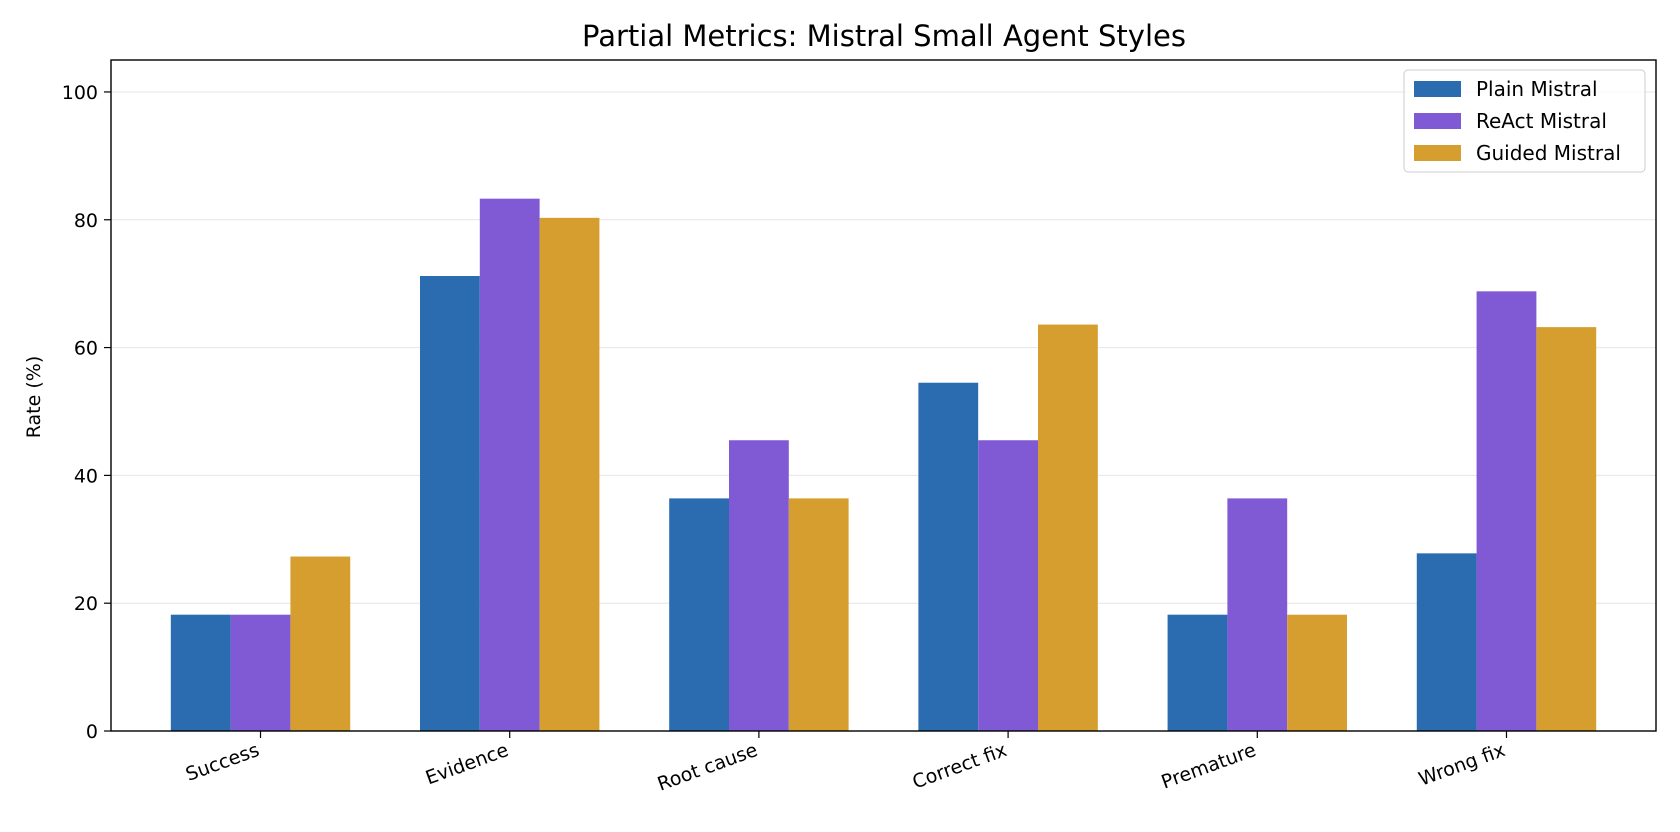 This screenshot has height=832, width=1680. Describe the element at coordinates (86, 476) in the screenshot. I see `y-tick-label: 40` at that location.